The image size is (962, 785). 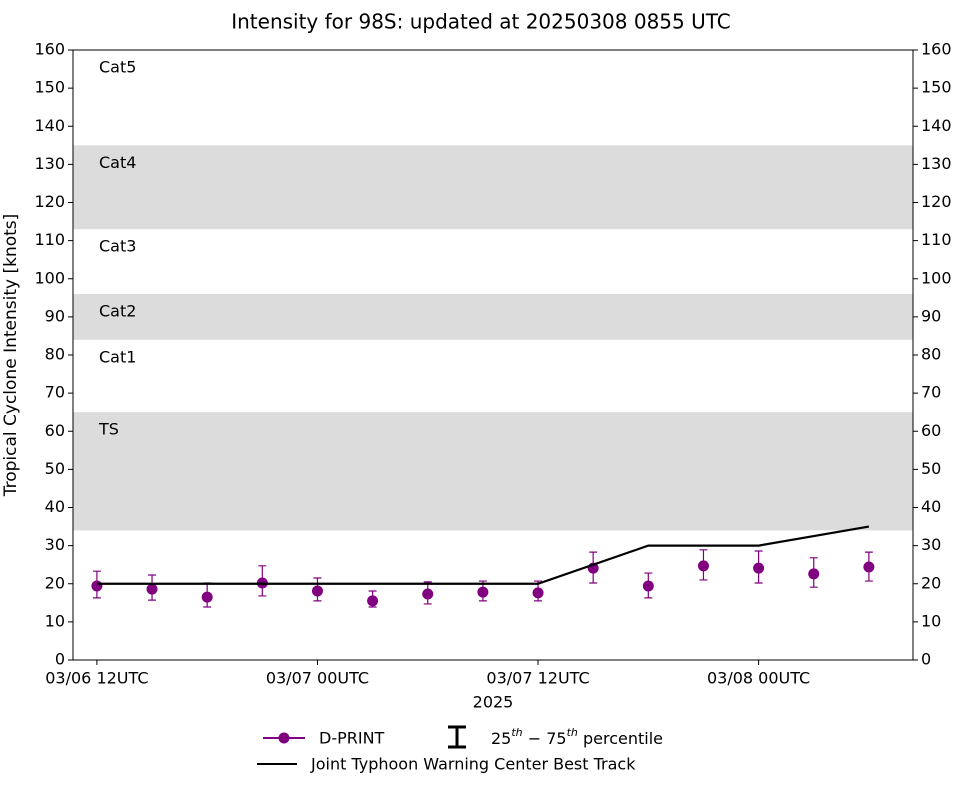 What do you see at coordinates (931, 354) in the screenshot?
I see `y2-tick-label: 80` at bounding box center [931, 354].